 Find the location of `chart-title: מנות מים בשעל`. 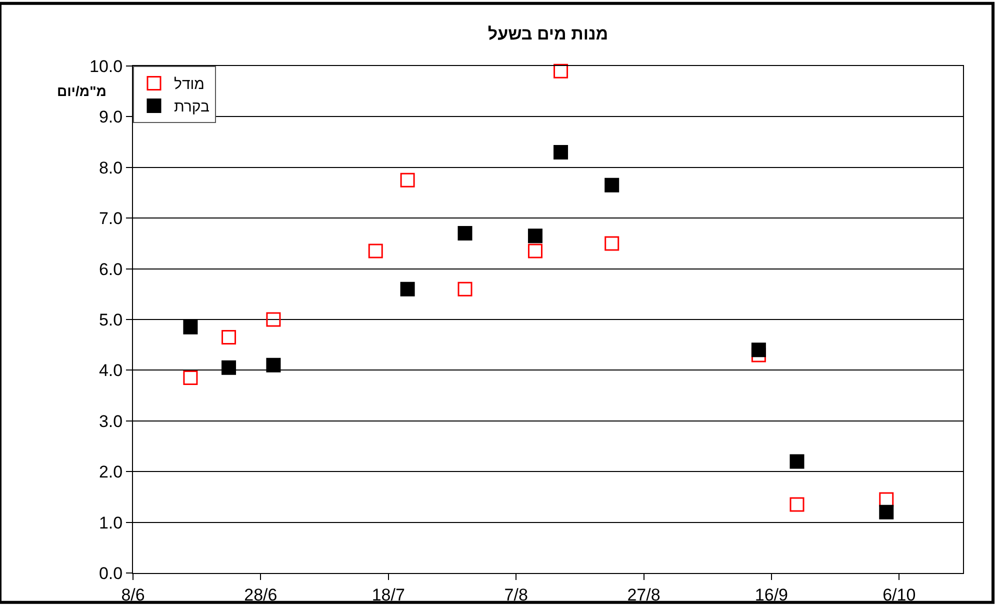

chart-title: מנות מים בשעל is located at coordinates (548, 34).